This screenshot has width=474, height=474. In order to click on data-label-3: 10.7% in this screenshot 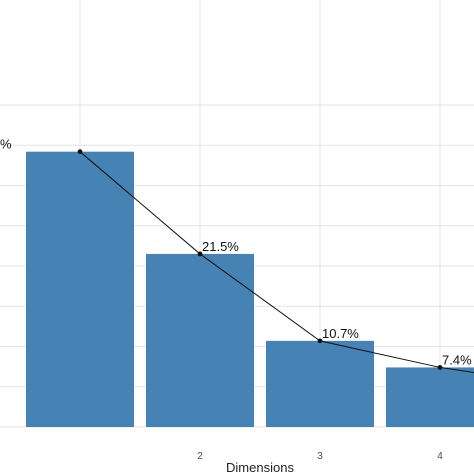, I will do `click(340, 333)`.